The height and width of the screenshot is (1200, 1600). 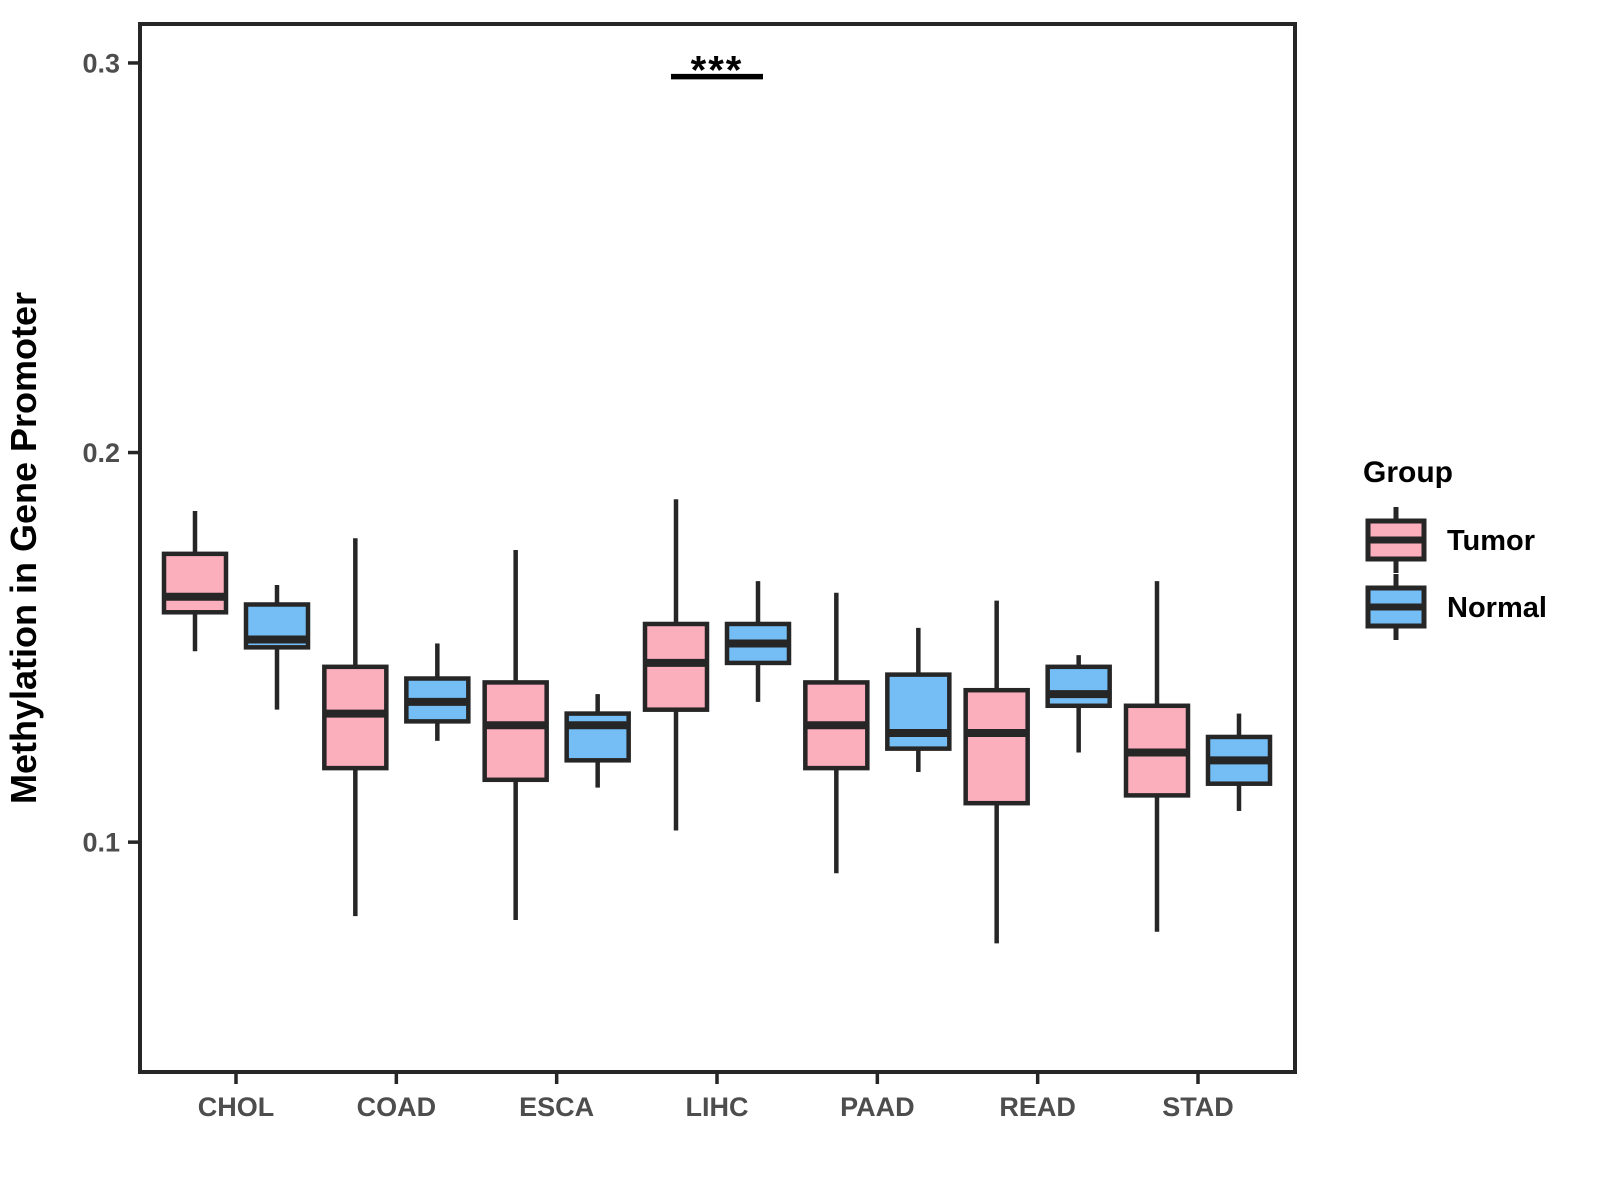 I want to click on boxplot-chol-normal, so click(x=277, y=647).